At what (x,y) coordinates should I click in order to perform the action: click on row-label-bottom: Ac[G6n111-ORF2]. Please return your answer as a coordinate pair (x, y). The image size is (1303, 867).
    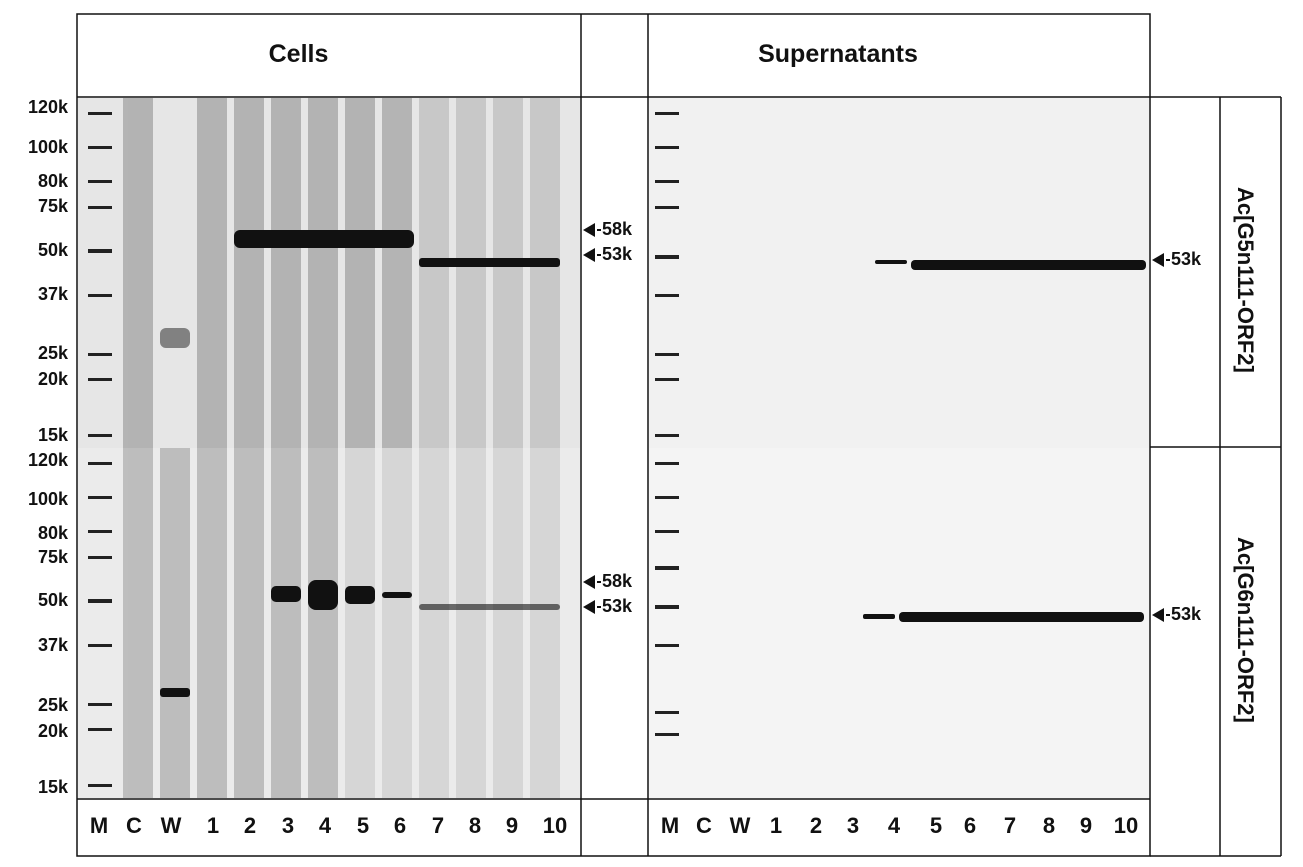
    Looking at the image, I should click on (1245, 630).